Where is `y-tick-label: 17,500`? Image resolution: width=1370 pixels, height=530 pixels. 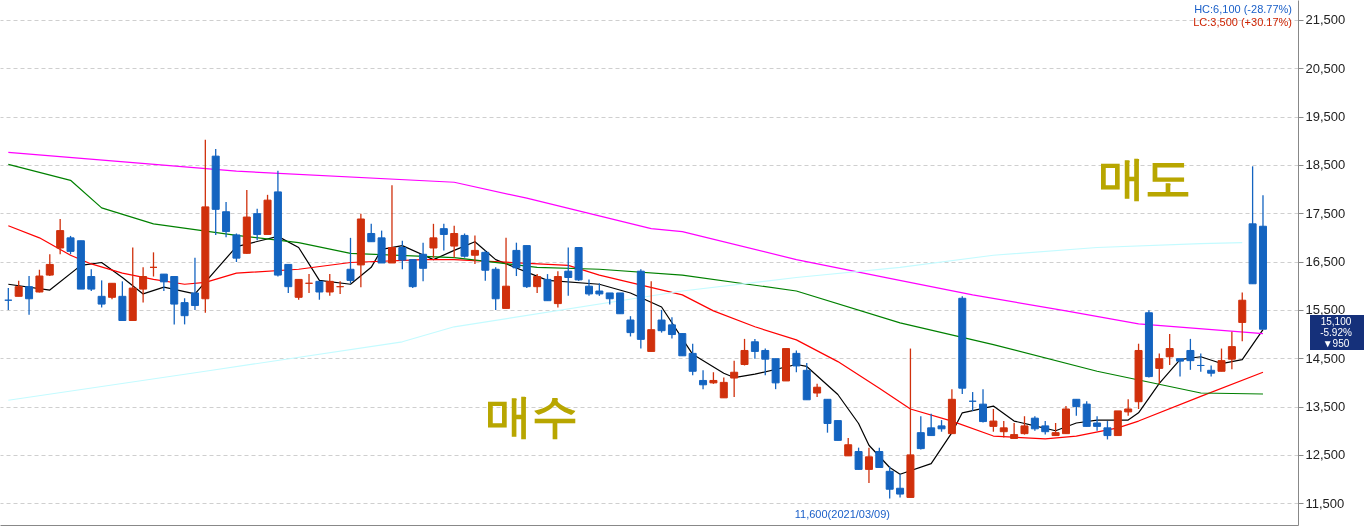 y-tick-label: 17,500 is located at coordinates (1325, 213).